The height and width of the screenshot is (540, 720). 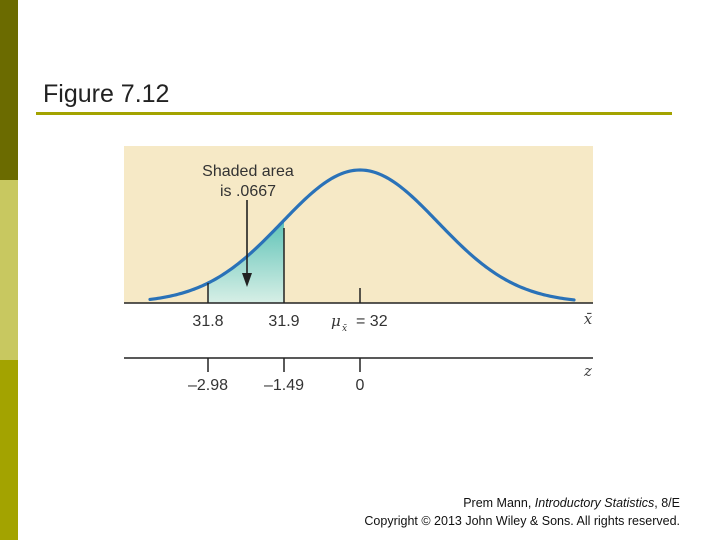 I want to click on credit-book-title: Introductory Statistics, so click(x=594, y=503).